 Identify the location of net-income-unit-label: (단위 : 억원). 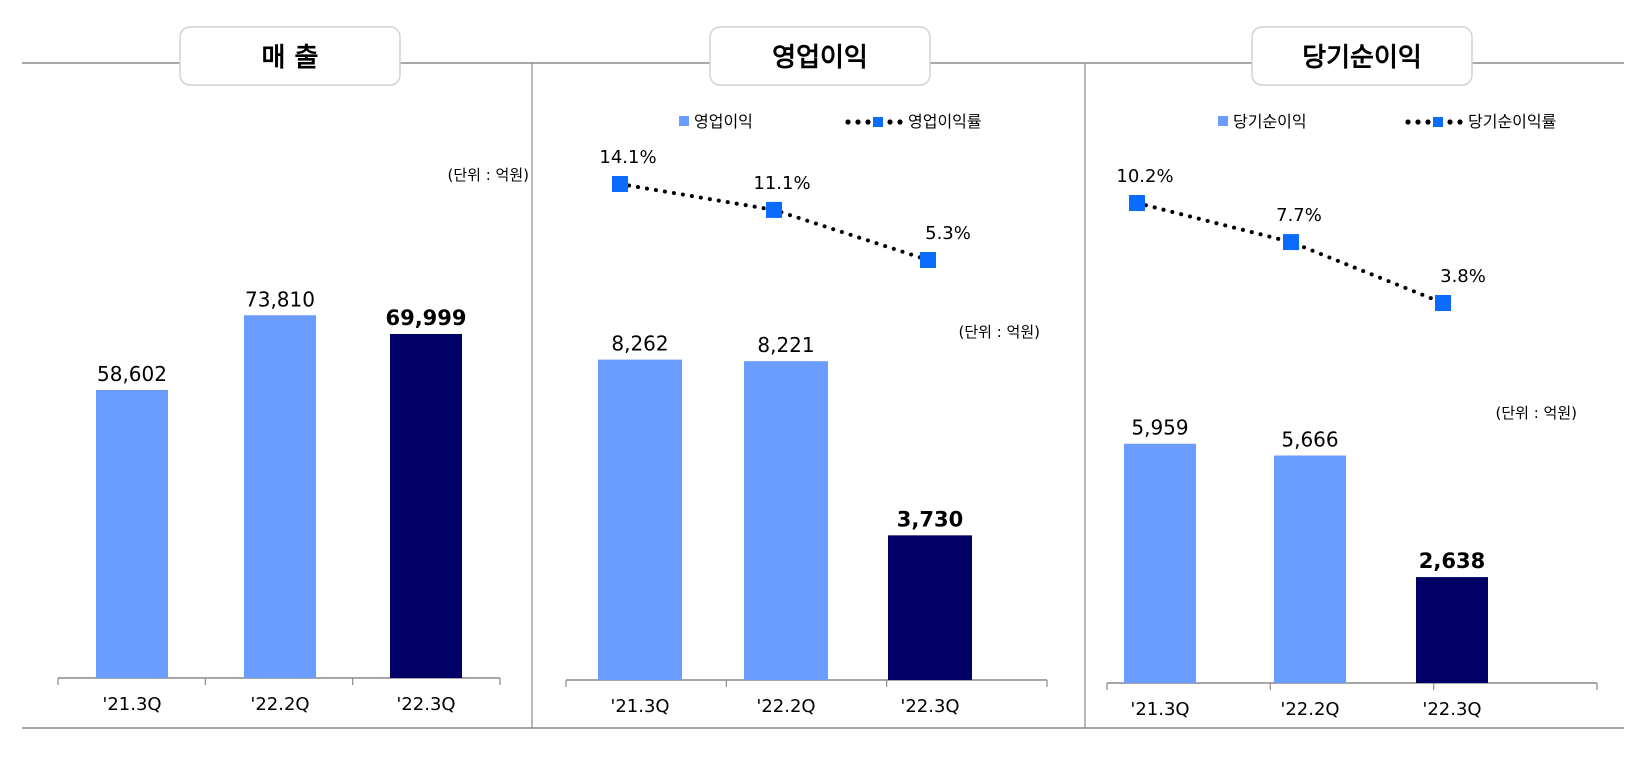
(1537, 413).